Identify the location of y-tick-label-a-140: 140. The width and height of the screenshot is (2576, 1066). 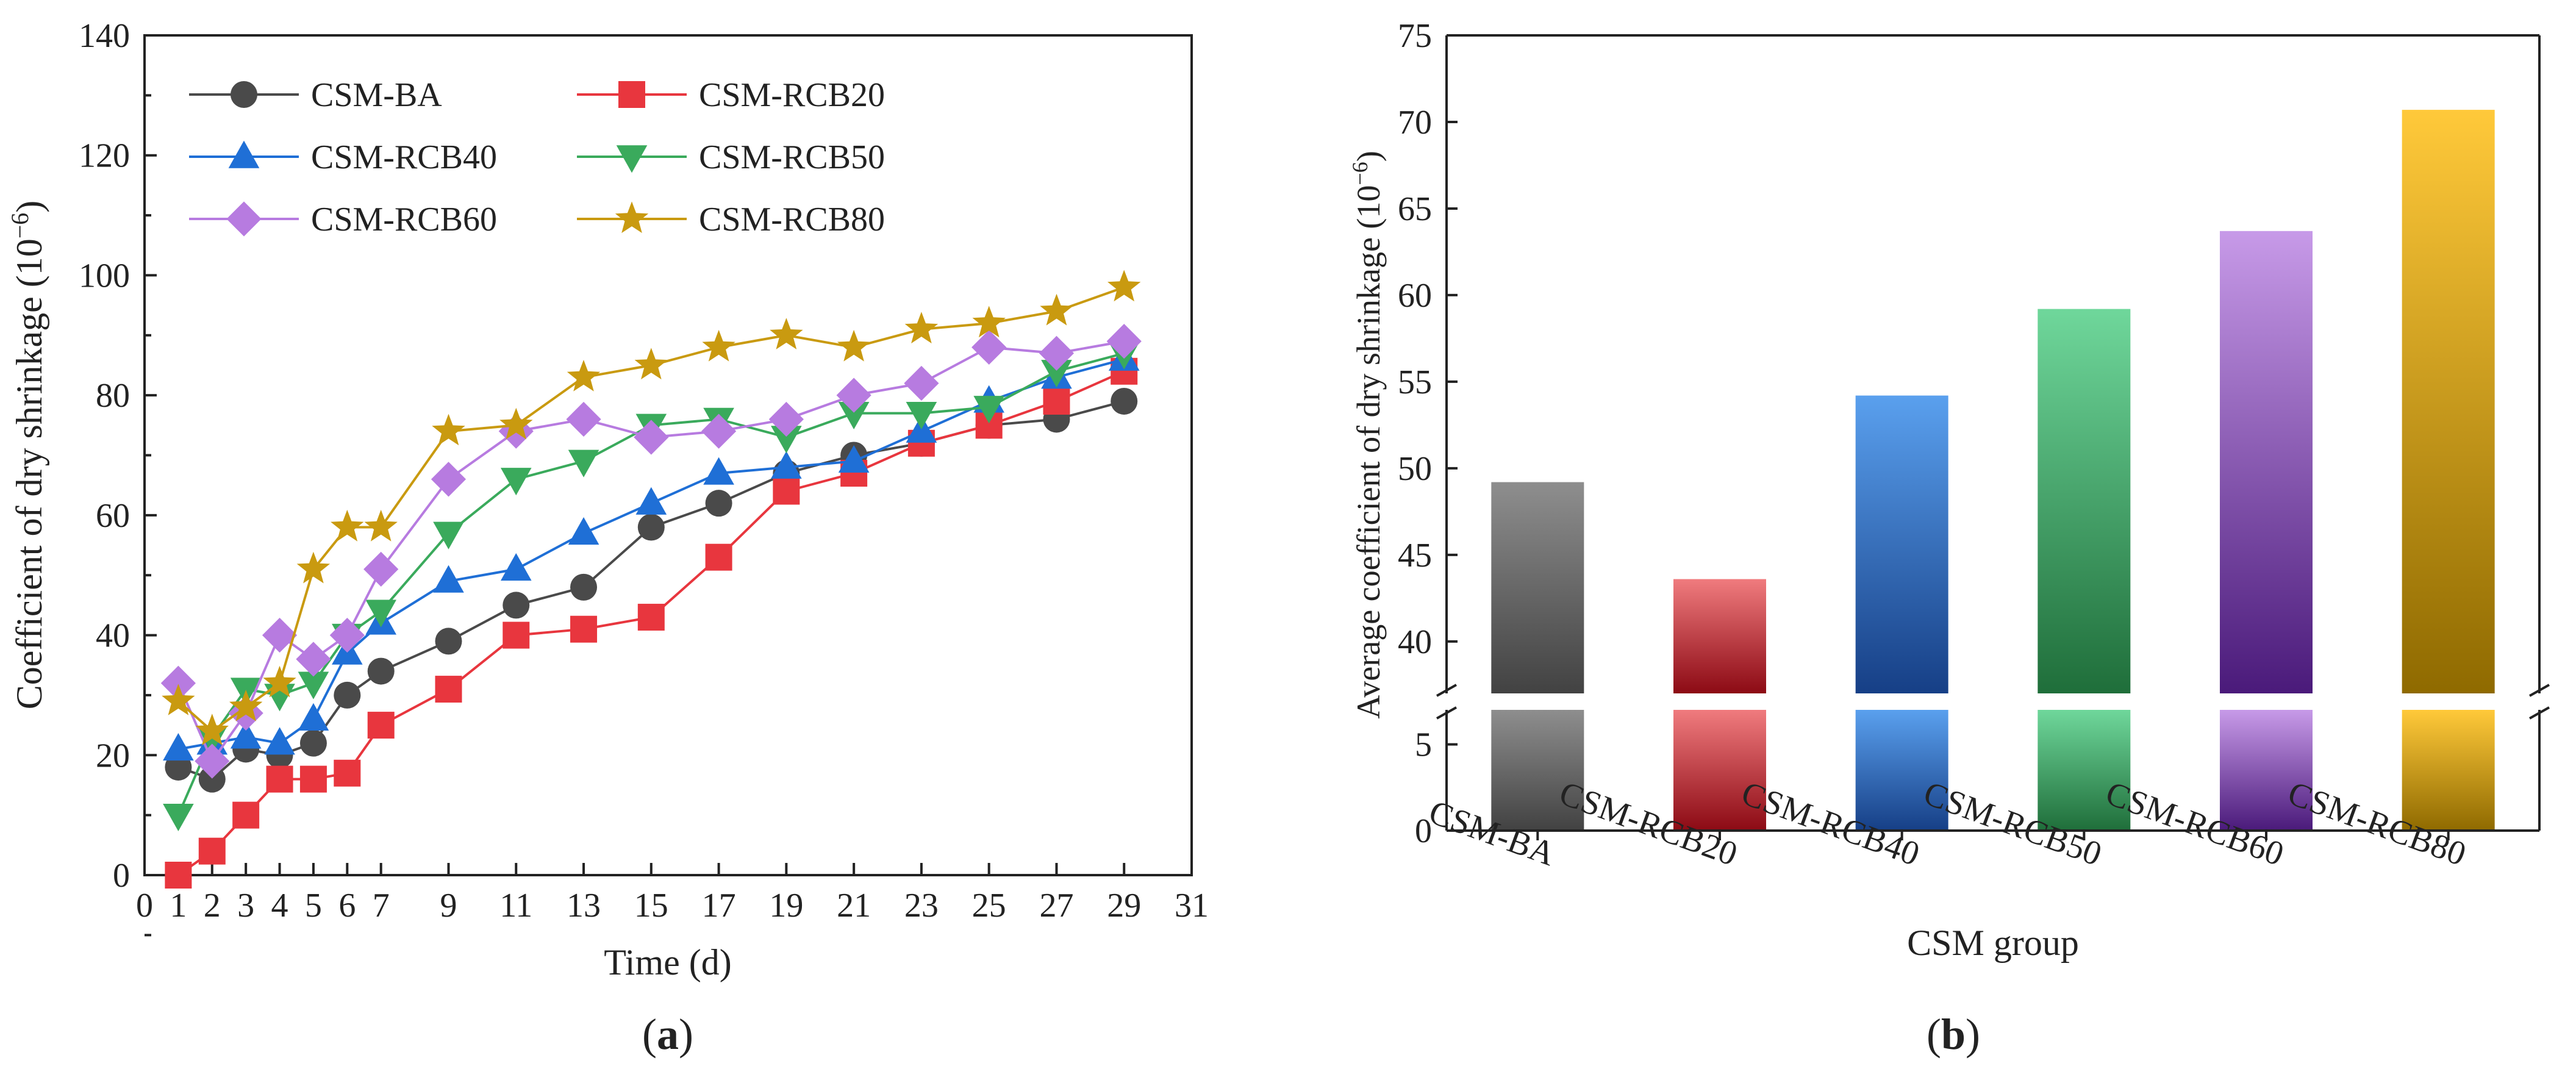
(104, 36).